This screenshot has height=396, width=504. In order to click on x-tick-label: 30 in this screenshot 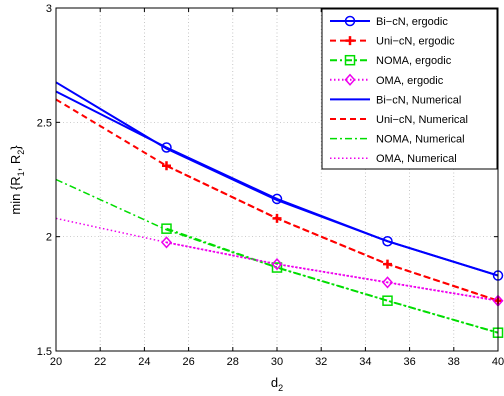, I will do `click(277, 362)`.